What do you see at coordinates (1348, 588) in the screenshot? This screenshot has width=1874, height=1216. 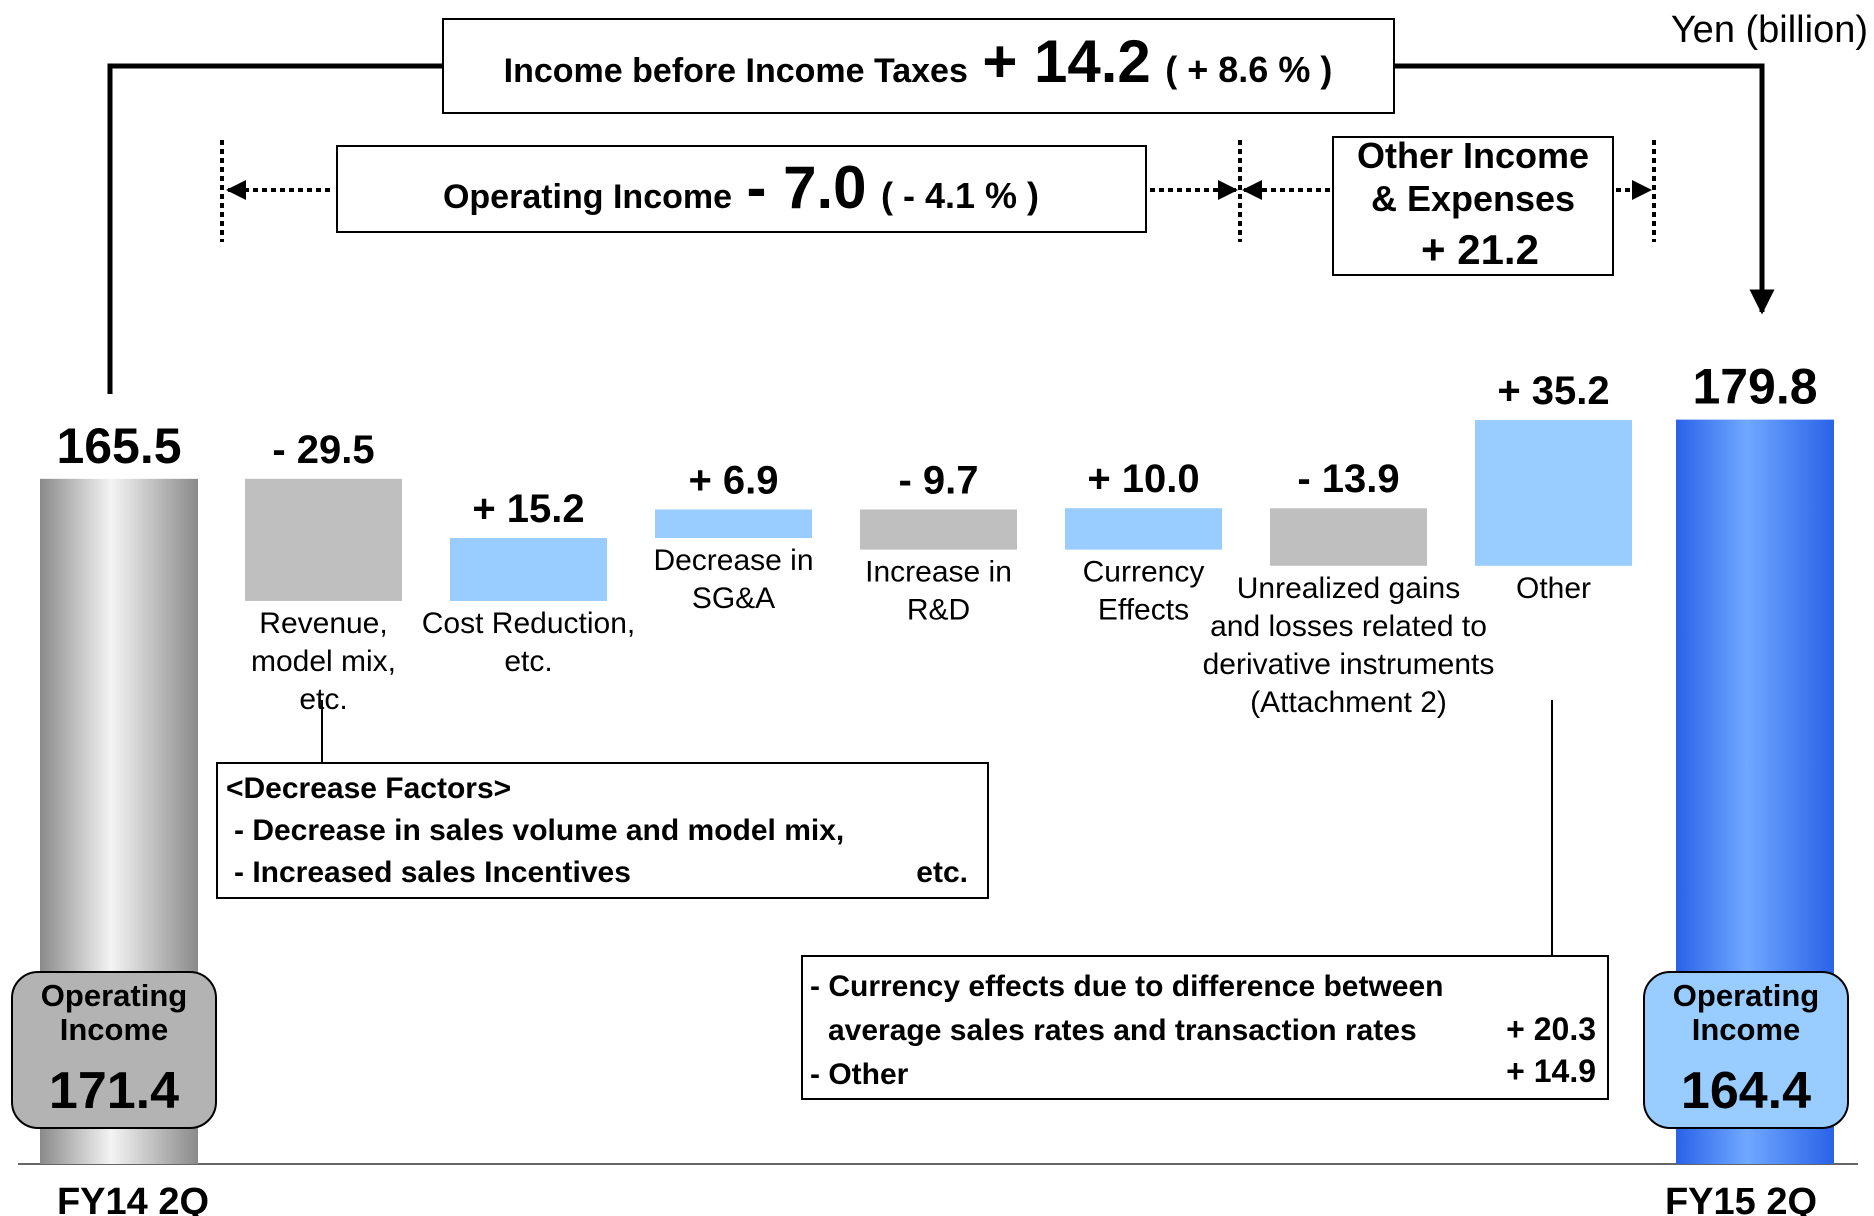 I see `category-label: Unrealized gains` at bounding box center [1348, 588].